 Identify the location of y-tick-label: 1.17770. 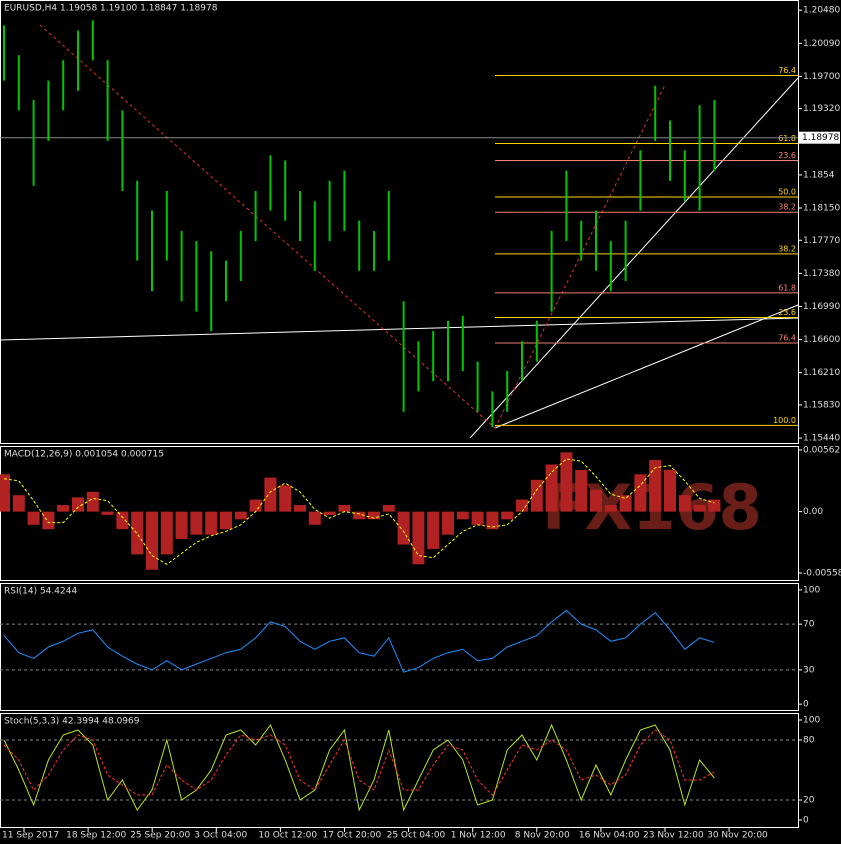
(821, 241).